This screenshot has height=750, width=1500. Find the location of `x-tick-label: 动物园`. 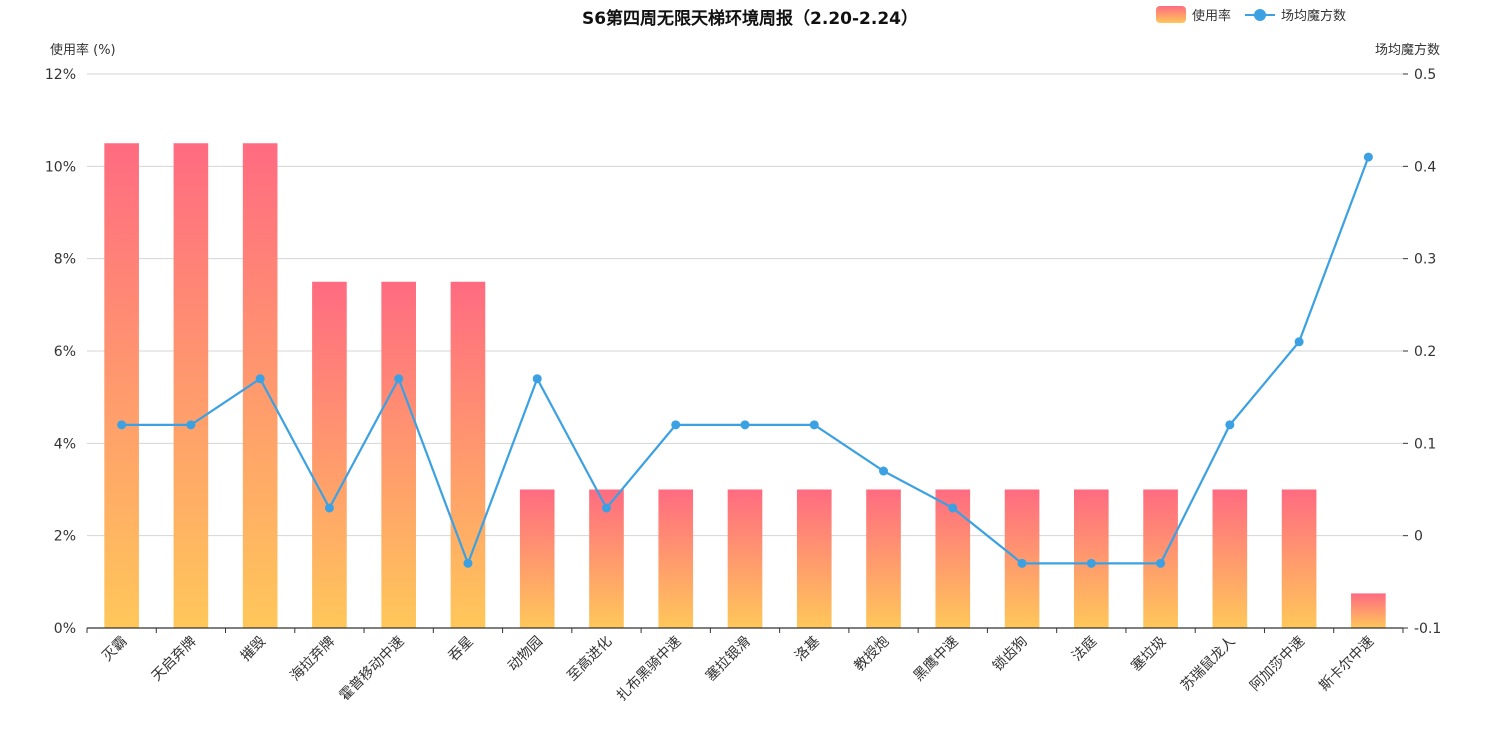

x-tick-label: 动物园 is located at coordinates (525, 654).